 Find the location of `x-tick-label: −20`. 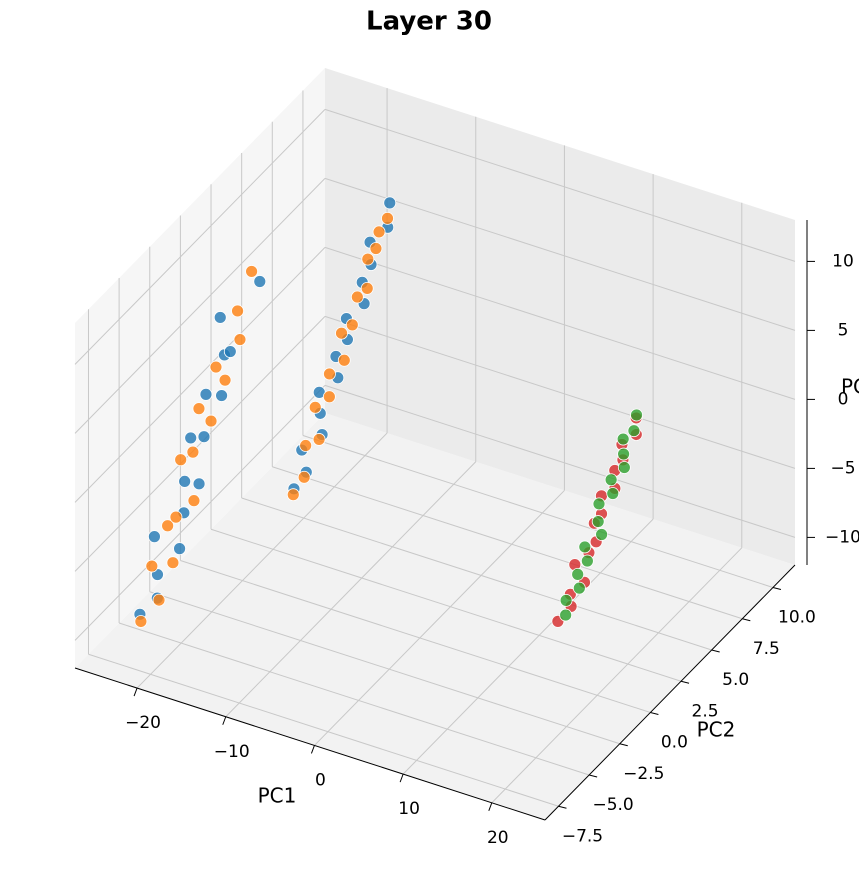

x-tick-label: −20 is located at coordinates (143, 723).